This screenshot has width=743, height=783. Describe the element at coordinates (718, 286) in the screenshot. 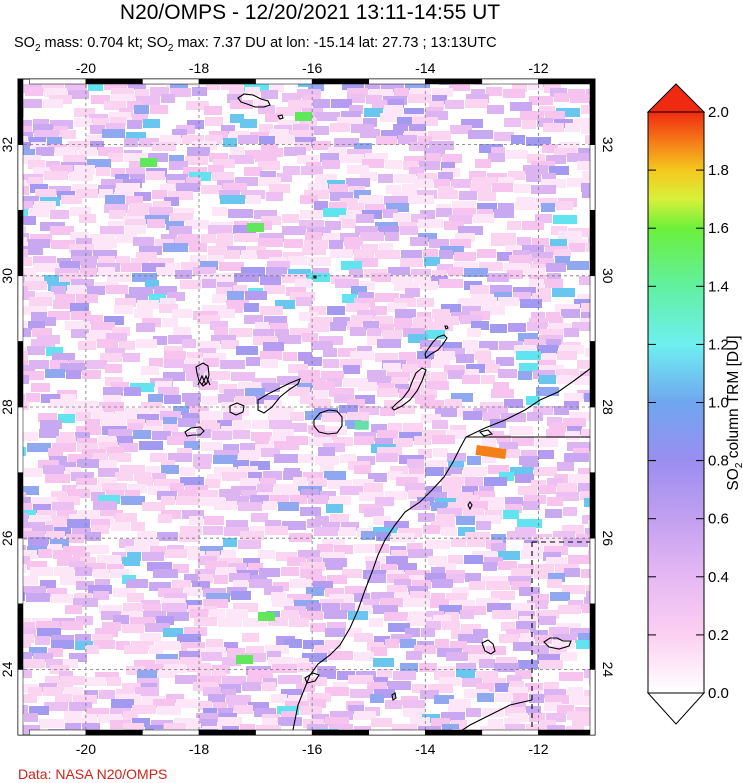

I see `colorbar-tick-label: 1.4` at that location.